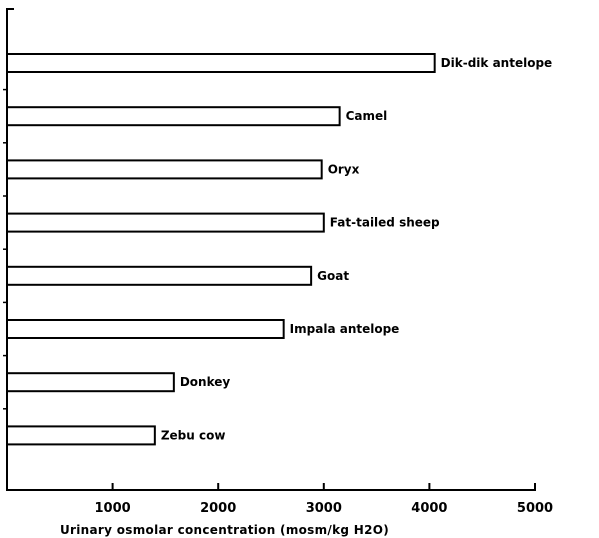  I want to click on bar-category-label: Goat, so click(333, 276).